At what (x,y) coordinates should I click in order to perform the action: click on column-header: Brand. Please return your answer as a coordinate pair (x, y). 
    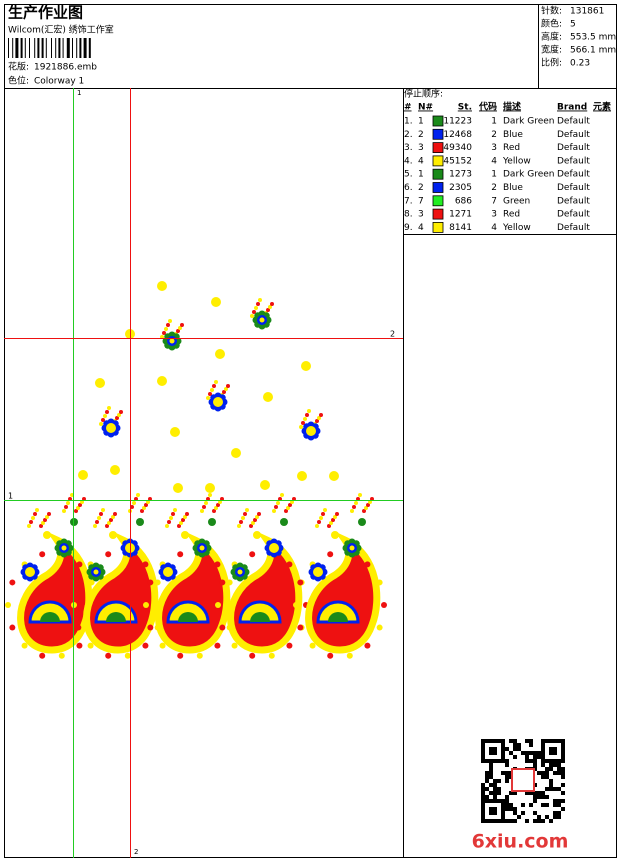
    Looking at the image, I should click on (572, 108).